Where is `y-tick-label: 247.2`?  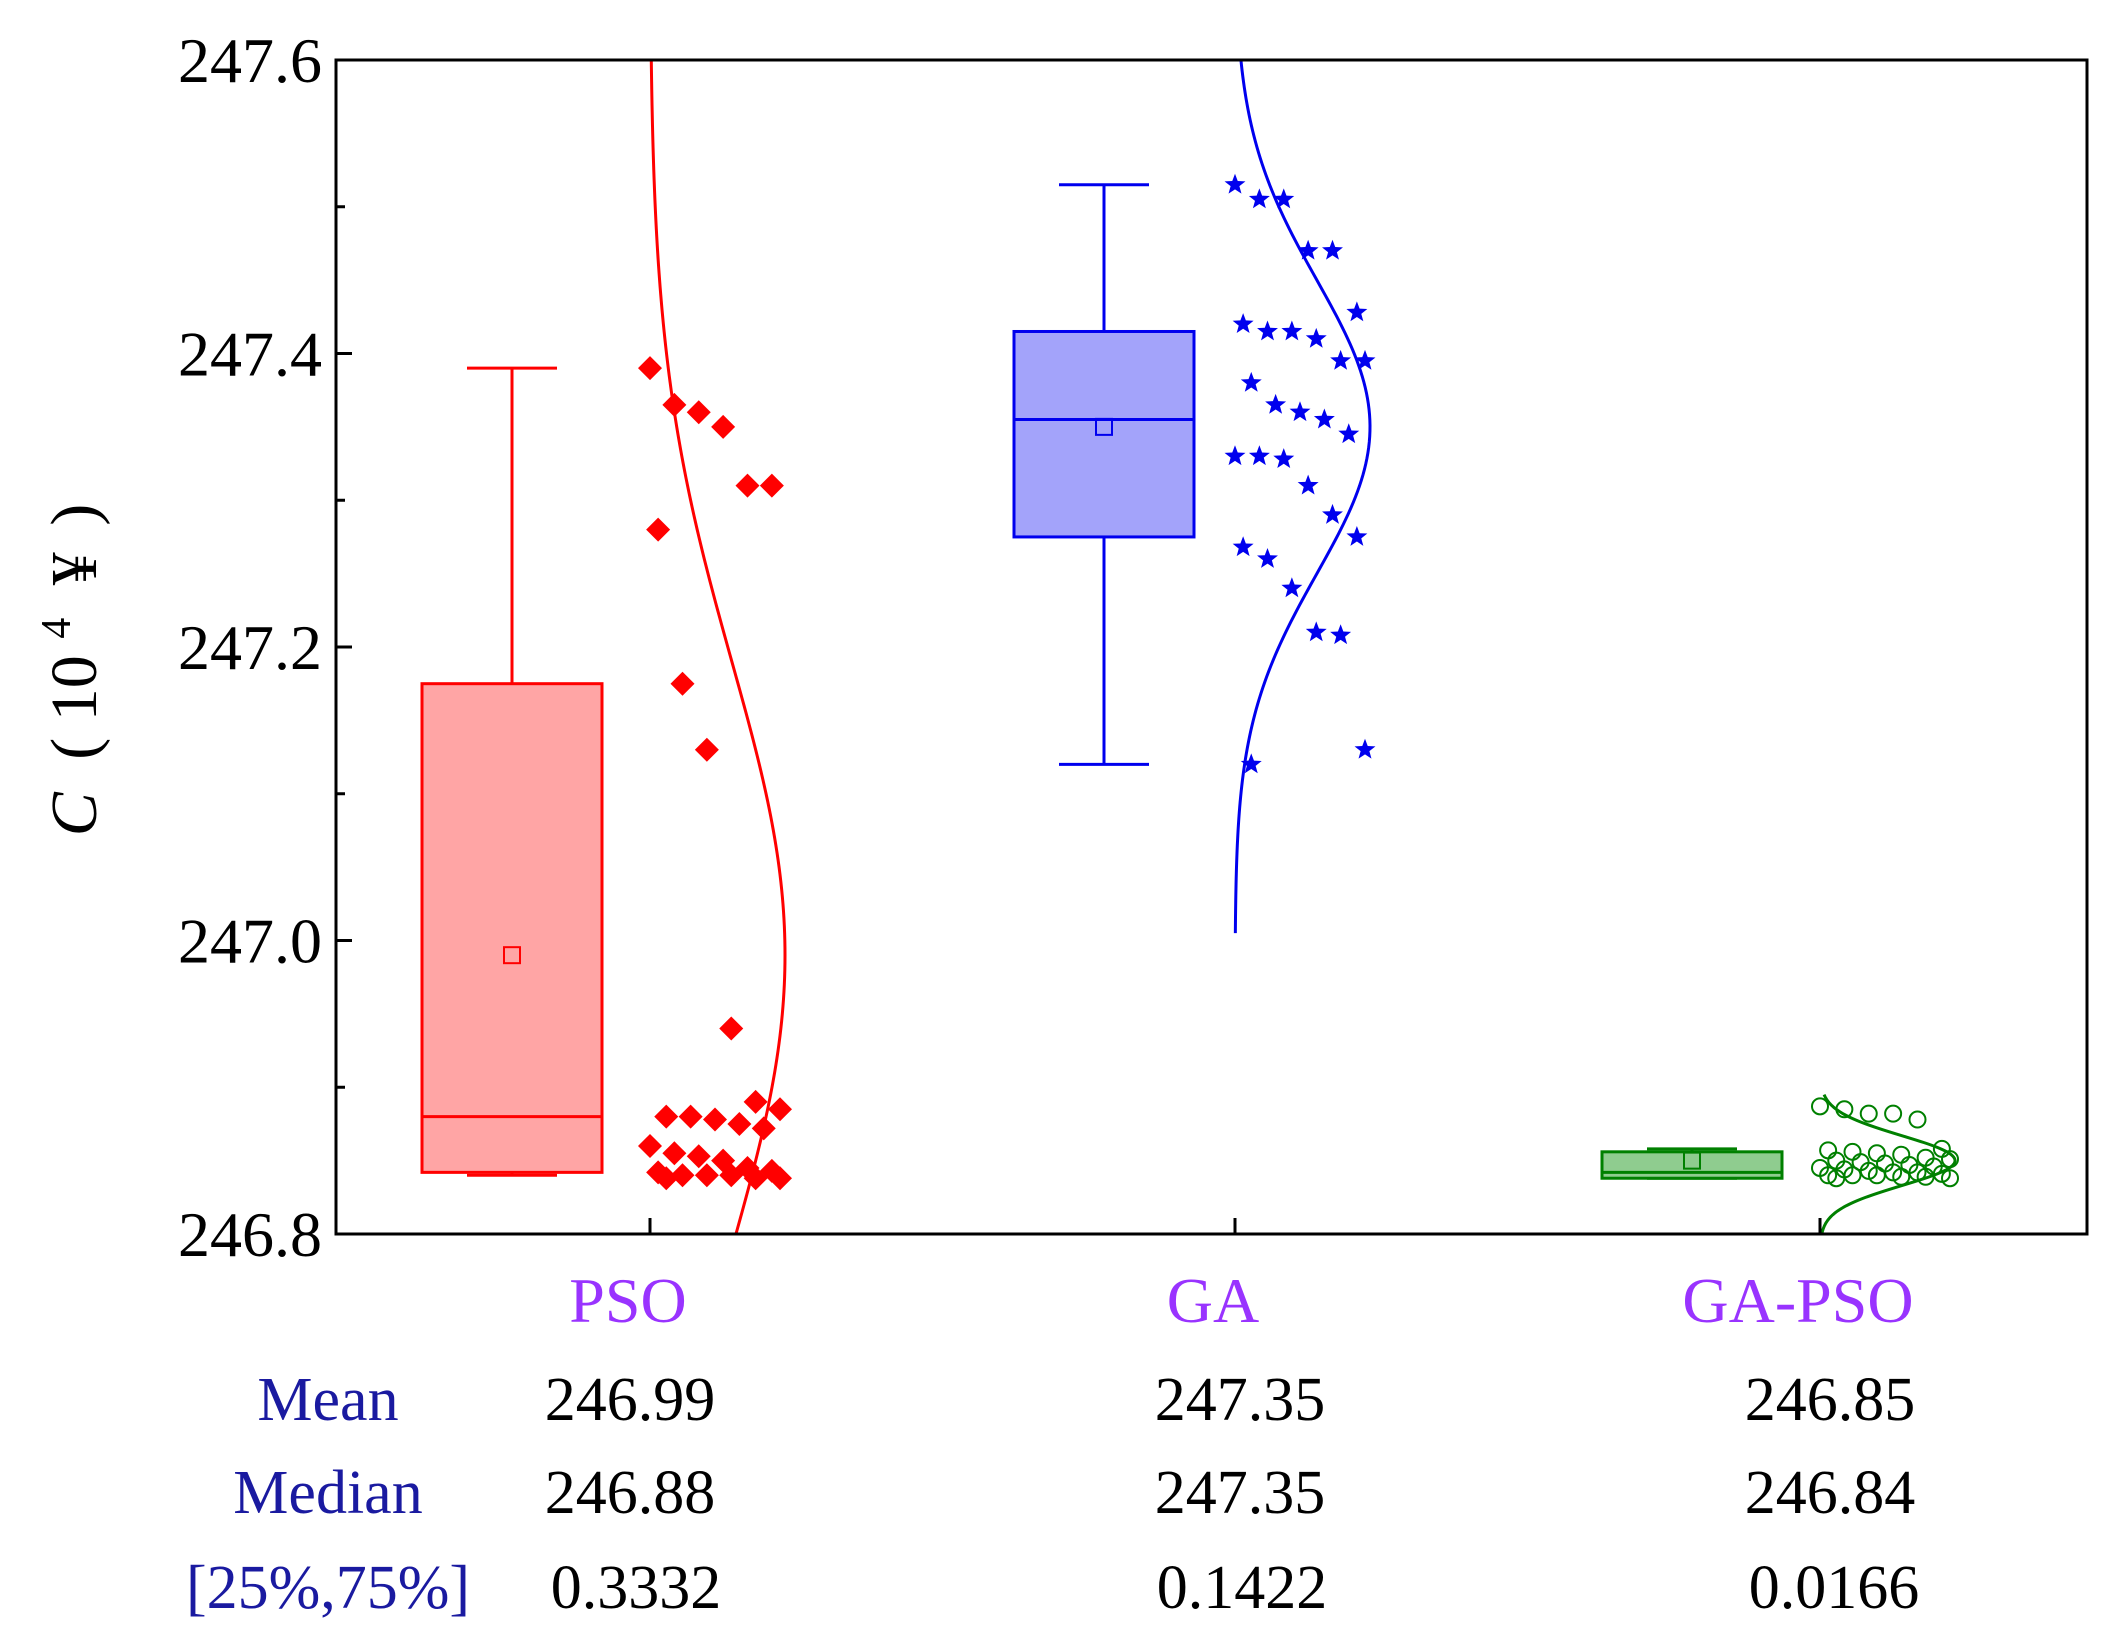 y-tick-label: 247.2 is located at coordinates (250, 647).